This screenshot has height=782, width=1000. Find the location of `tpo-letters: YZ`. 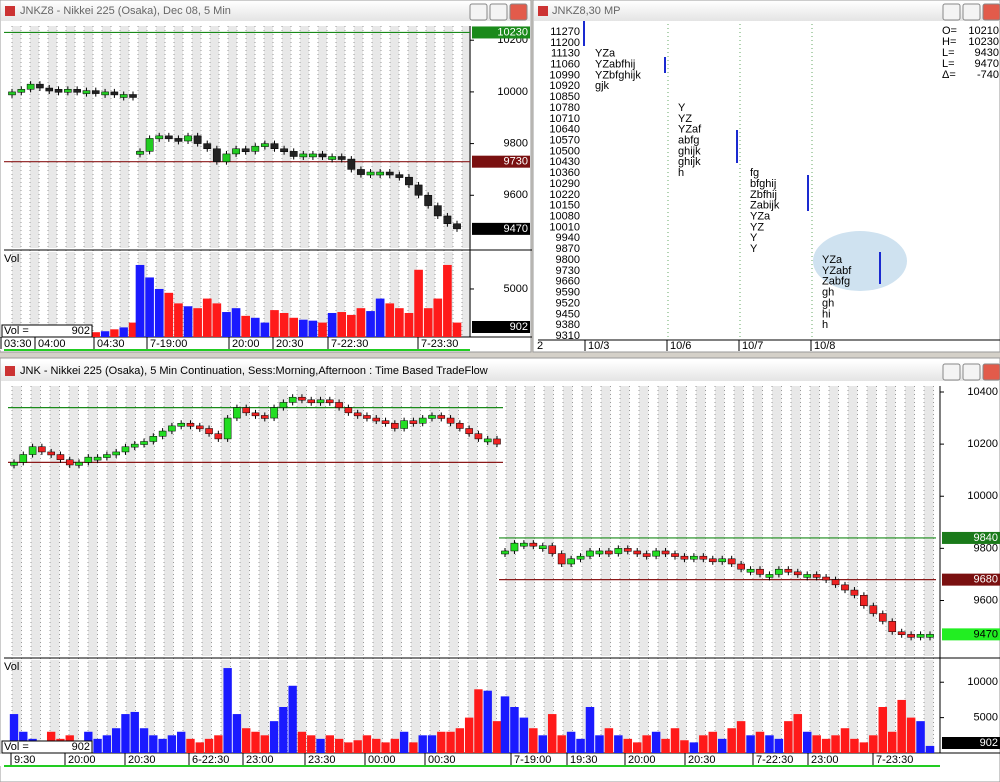

tpo-letters: YZ is located at coordinates (757, 227).